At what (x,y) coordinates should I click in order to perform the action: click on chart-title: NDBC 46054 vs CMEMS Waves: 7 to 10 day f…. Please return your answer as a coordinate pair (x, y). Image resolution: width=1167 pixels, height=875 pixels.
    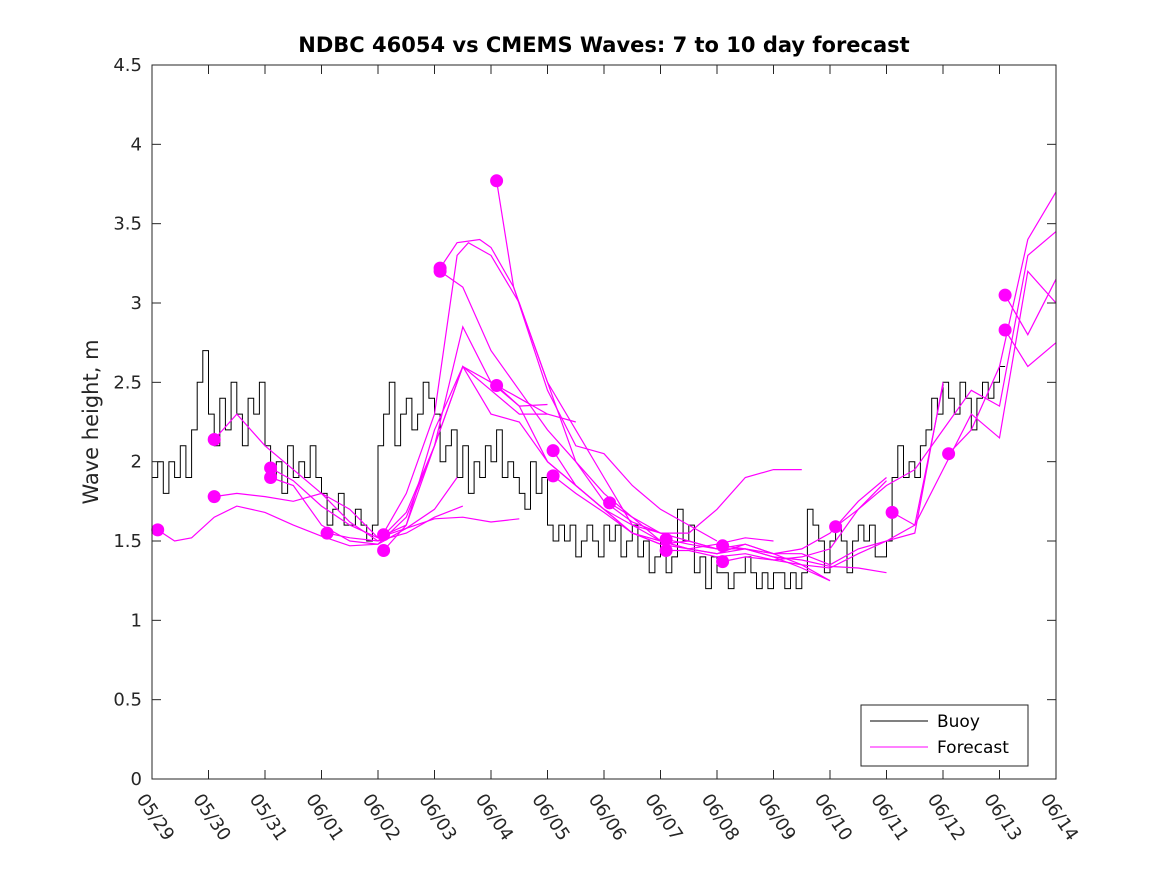
    Looking at the image, I should click on (603, 45).